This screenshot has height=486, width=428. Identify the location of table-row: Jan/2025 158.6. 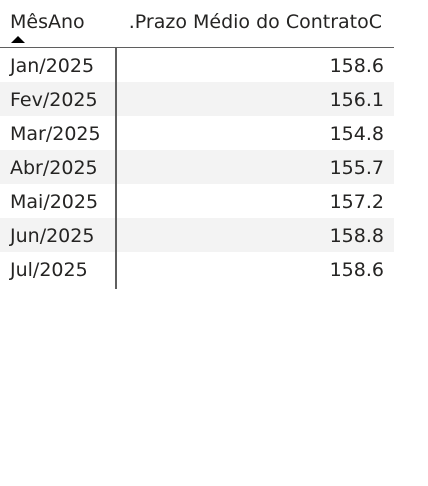
(197, 65).